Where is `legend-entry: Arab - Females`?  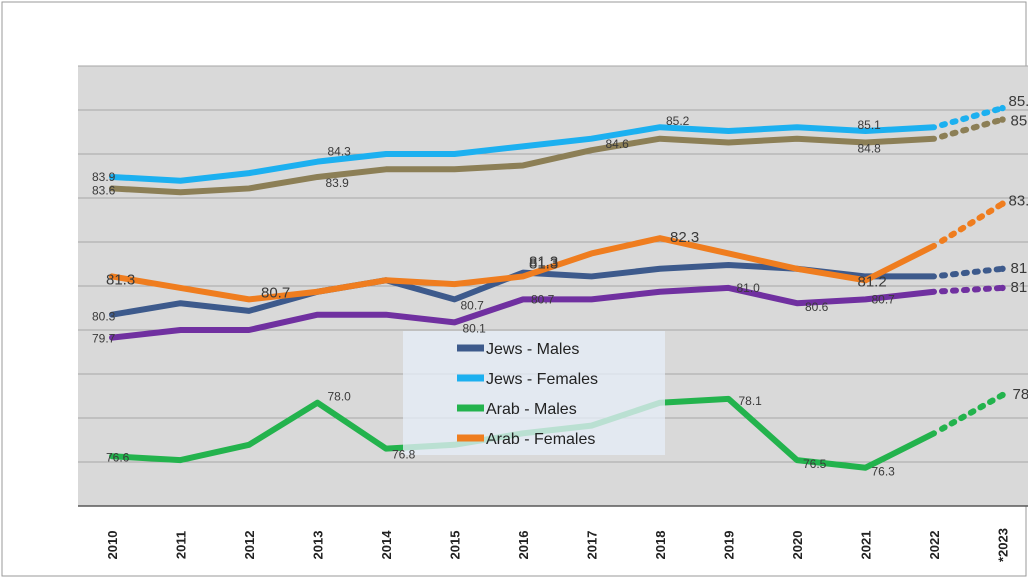
legend-entry: Arab - Females is located at coordinates (540, 439).